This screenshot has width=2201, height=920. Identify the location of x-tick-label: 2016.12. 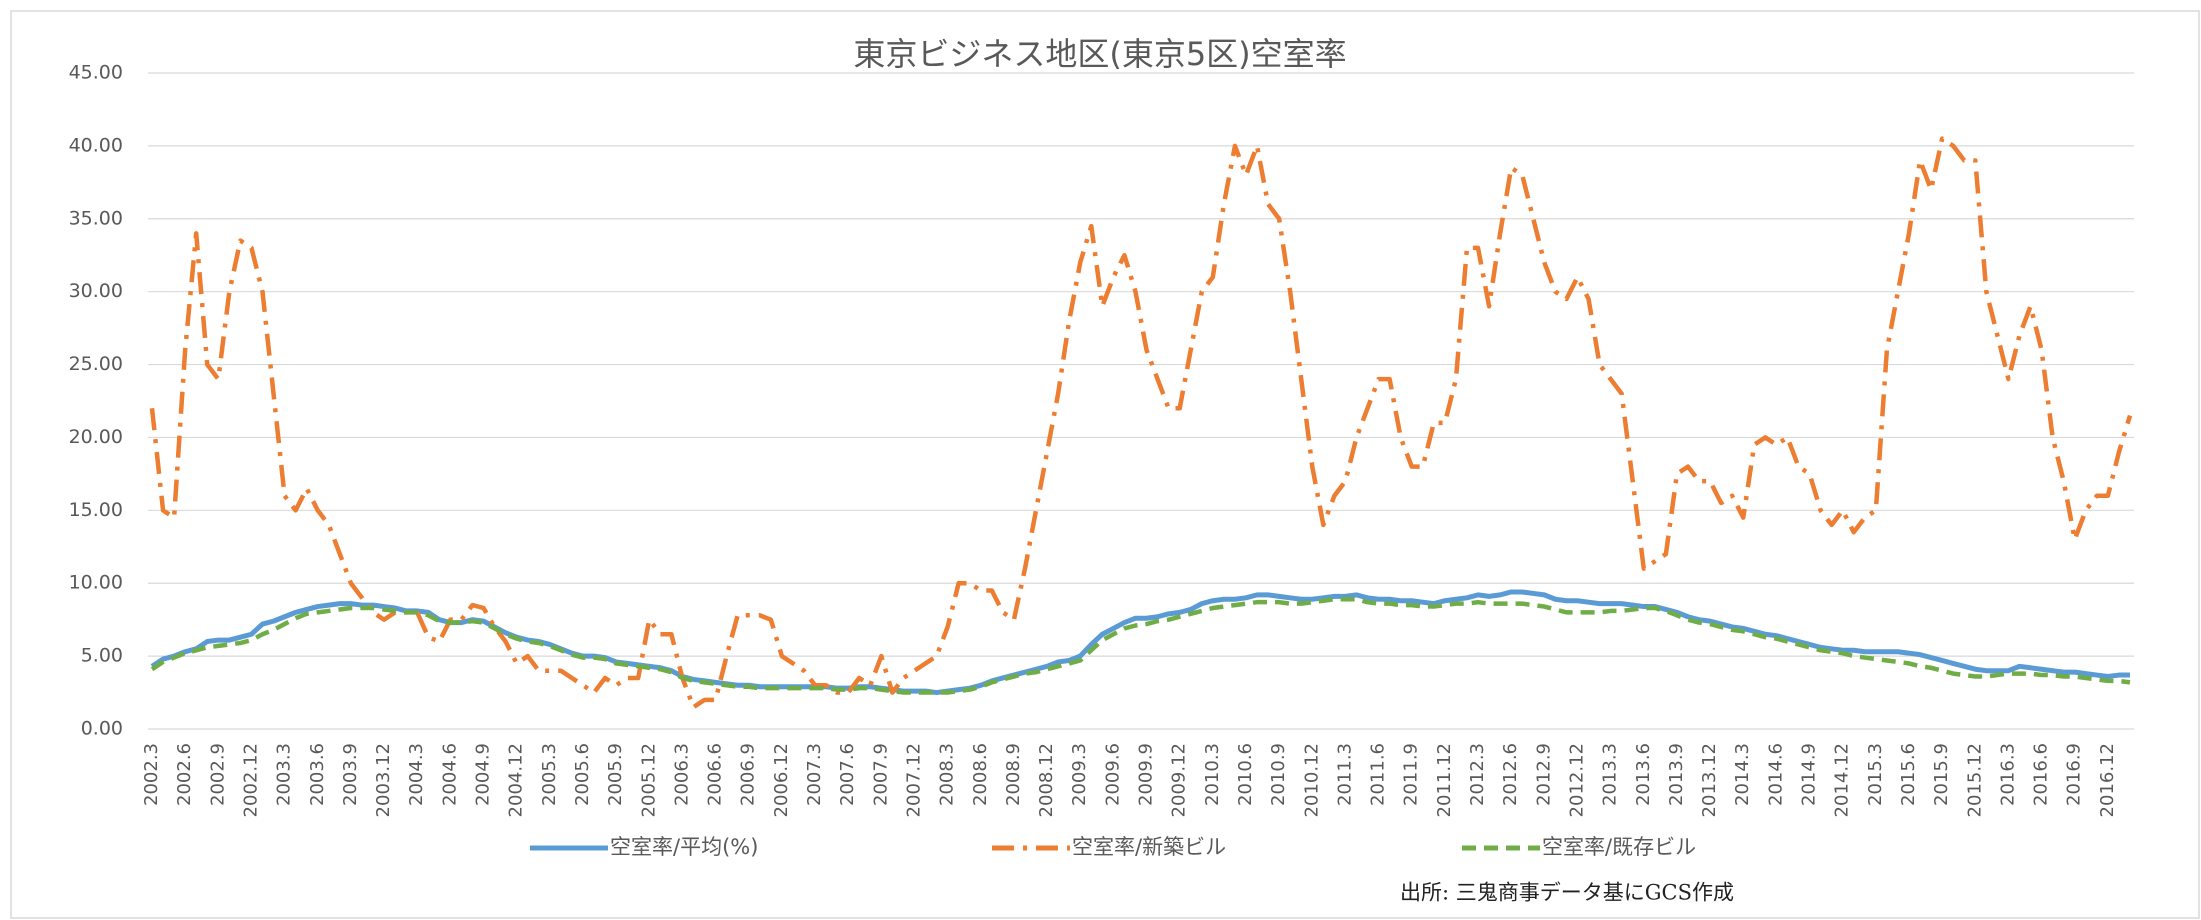
(2107, 780).